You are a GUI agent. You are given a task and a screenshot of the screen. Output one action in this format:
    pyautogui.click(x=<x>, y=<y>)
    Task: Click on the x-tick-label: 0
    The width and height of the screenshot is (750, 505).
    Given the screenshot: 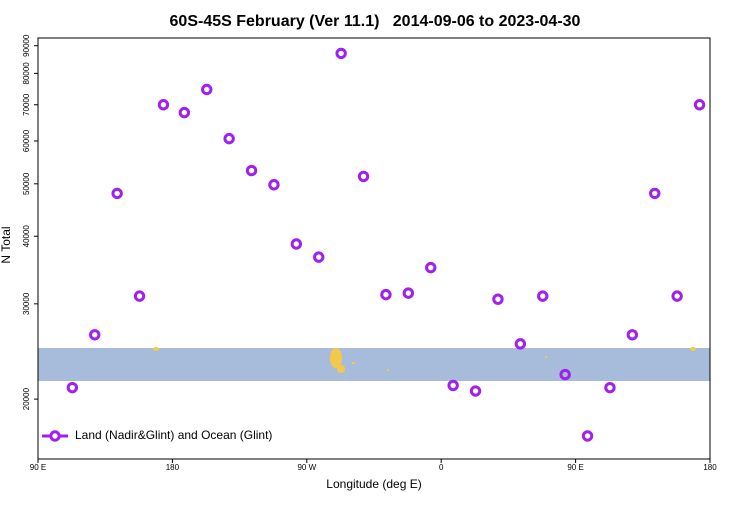 What is the action you would take?
    pyautogui.click(x=441, y=467)
    